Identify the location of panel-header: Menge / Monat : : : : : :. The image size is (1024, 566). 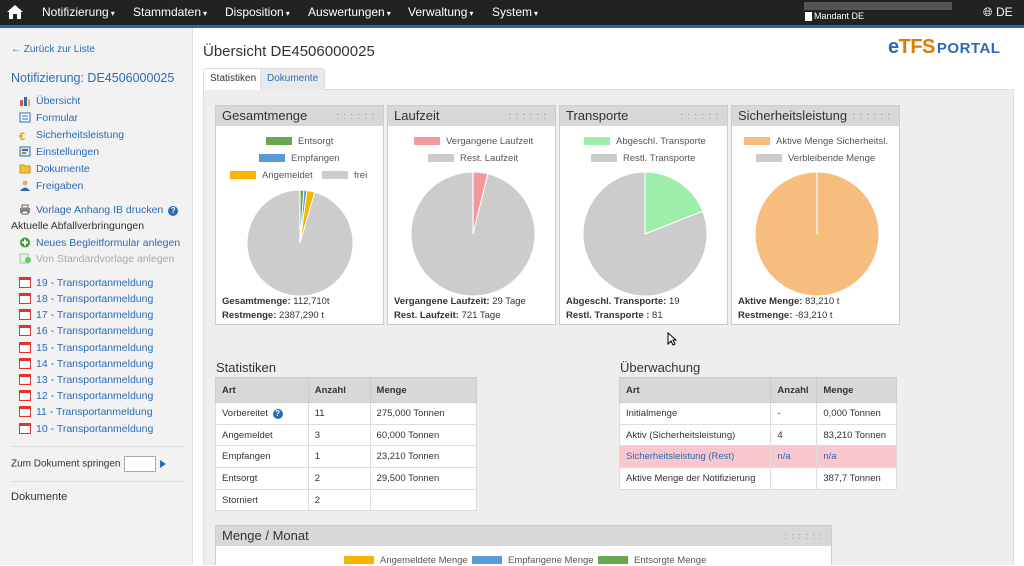
(523, 536).